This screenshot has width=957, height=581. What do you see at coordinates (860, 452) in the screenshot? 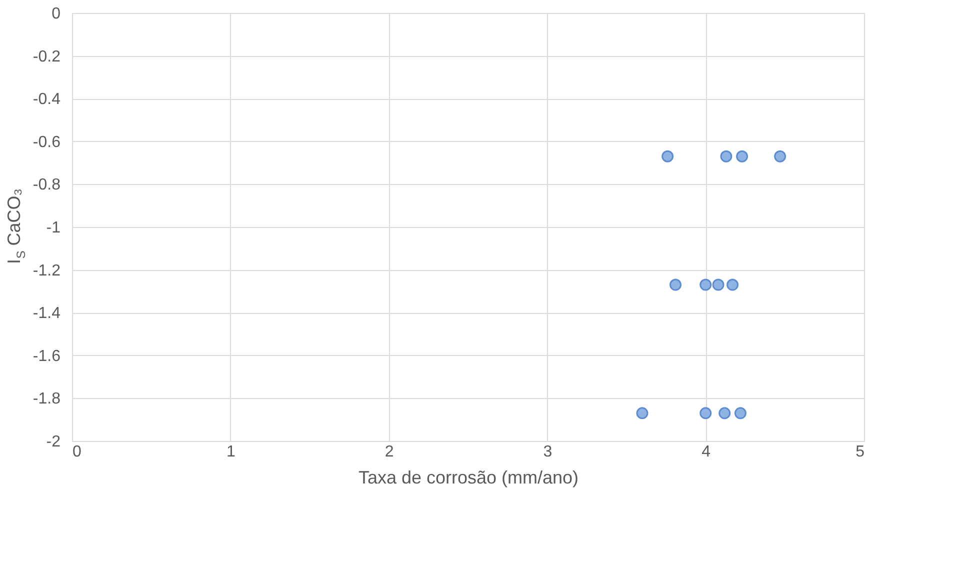
I see `x-tick-label: 5` at bounding box center [860, 452].